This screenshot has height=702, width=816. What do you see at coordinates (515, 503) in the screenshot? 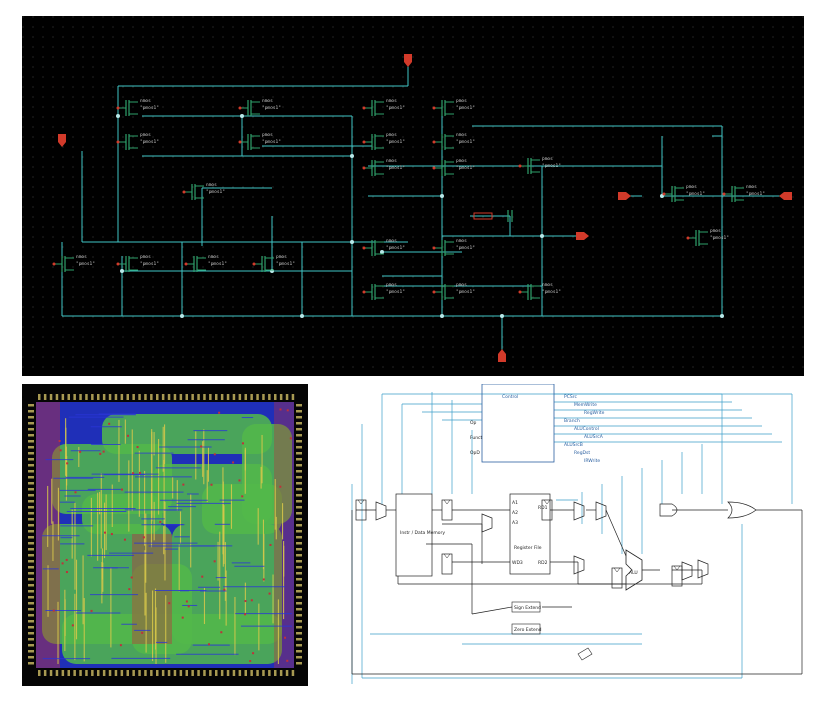
I see `regfile-port-a1: A1` at bounding box center [515, 503].